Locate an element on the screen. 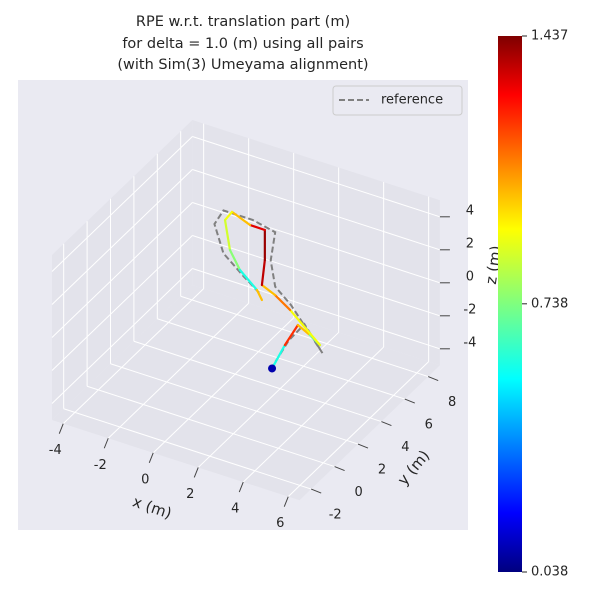 Image resolution: width=600 pixels, height=600 pixels. plot-area is located at coordinates (268, 291).